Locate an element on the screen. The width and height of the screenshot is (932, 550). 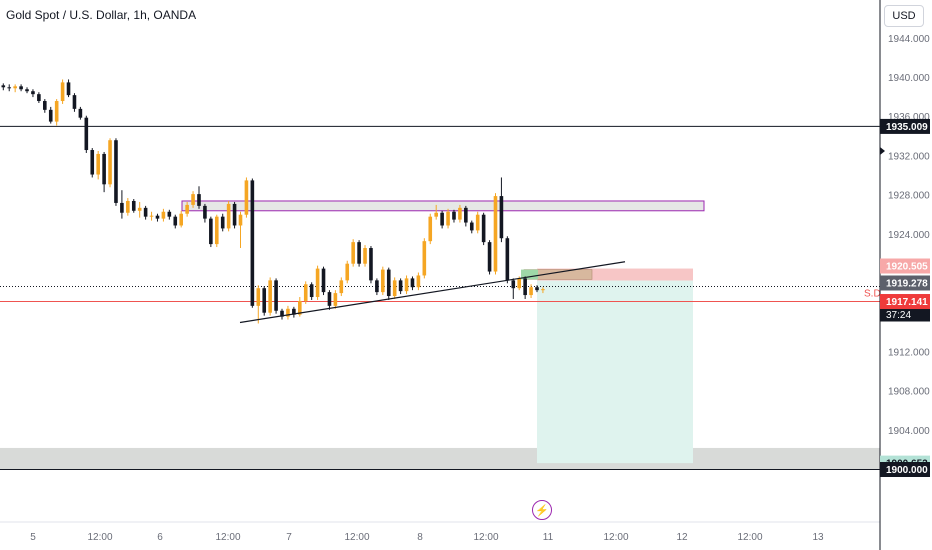
y-tick-label: 1940.000 is located at coordinates (909, 78).